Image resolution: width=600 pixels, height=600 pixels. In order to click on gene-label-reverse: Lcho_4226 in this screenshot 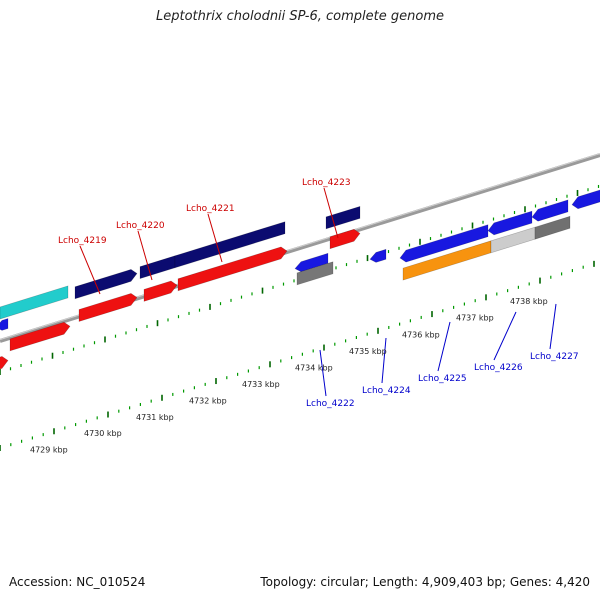, I will do `click(498, 368)`.